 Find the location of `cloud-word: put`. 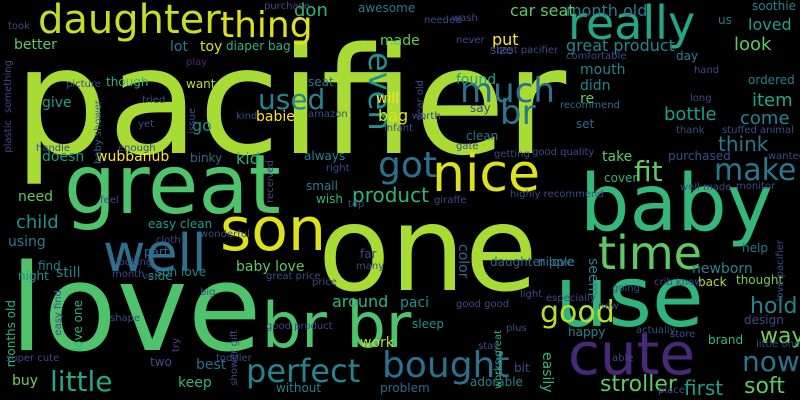

cloud-word: put is located at coordinates (505, 39).